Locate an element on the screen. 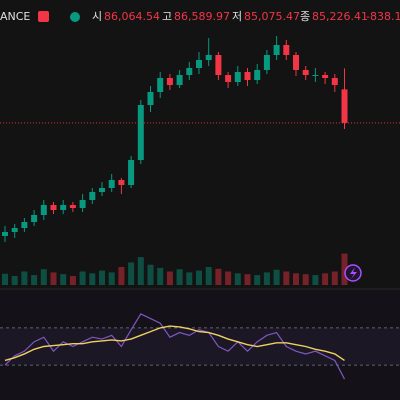  rsi-band is located at coordinates (200, 346).